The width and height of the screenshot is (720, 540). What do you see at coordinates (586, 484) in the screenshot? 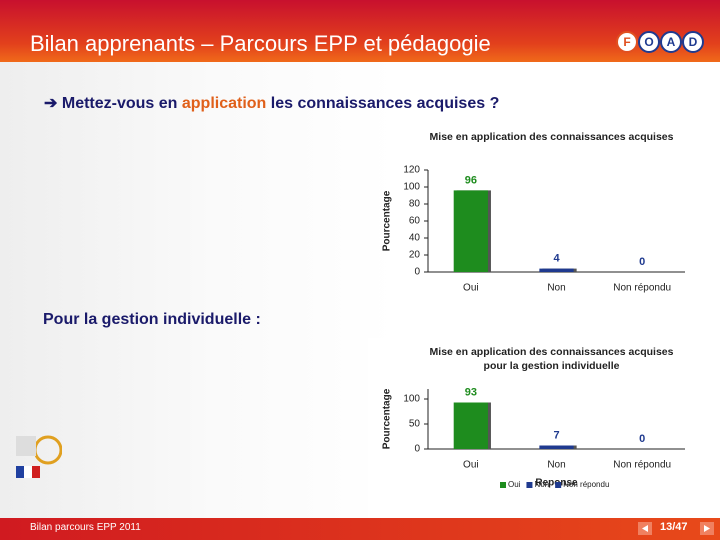
I see `legend-label: Non répondu` at bounding box center [586, 484].